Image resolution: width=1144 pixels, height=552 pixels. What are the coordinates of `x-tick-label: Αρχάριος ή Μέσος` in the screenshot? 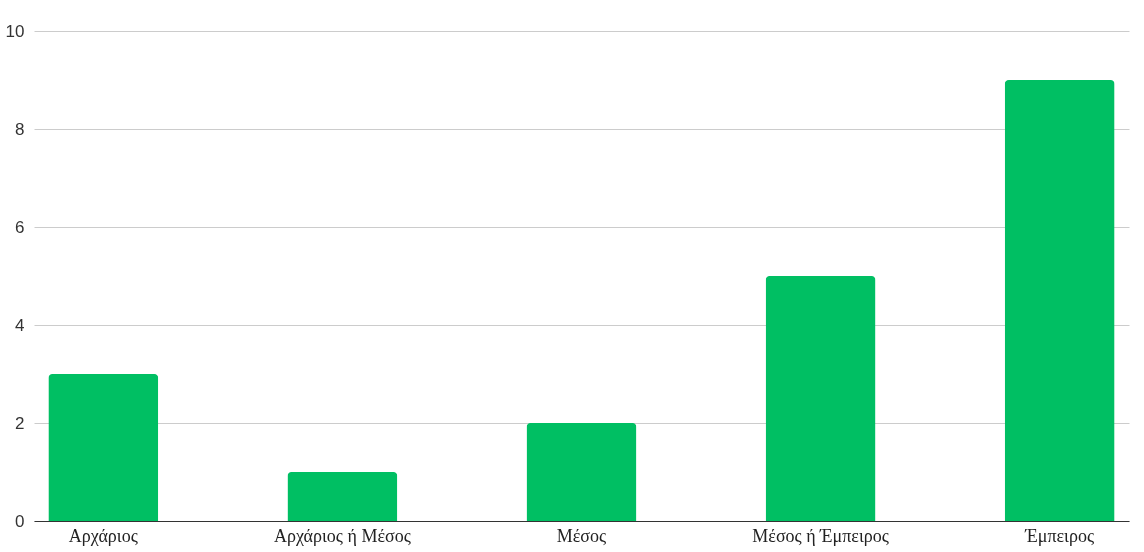 It's located at (342, 535).